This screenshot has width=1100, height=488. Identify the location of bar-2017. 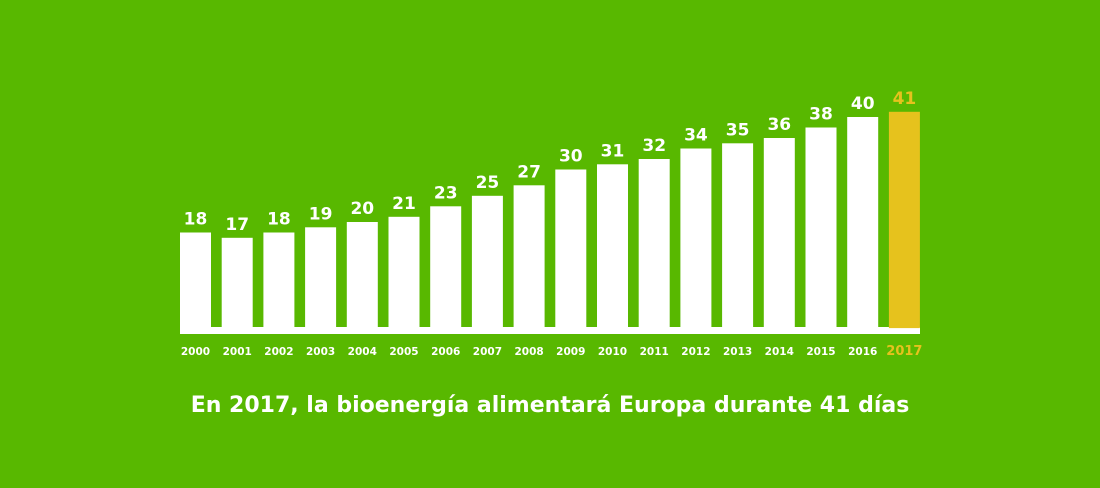
(904, 220).